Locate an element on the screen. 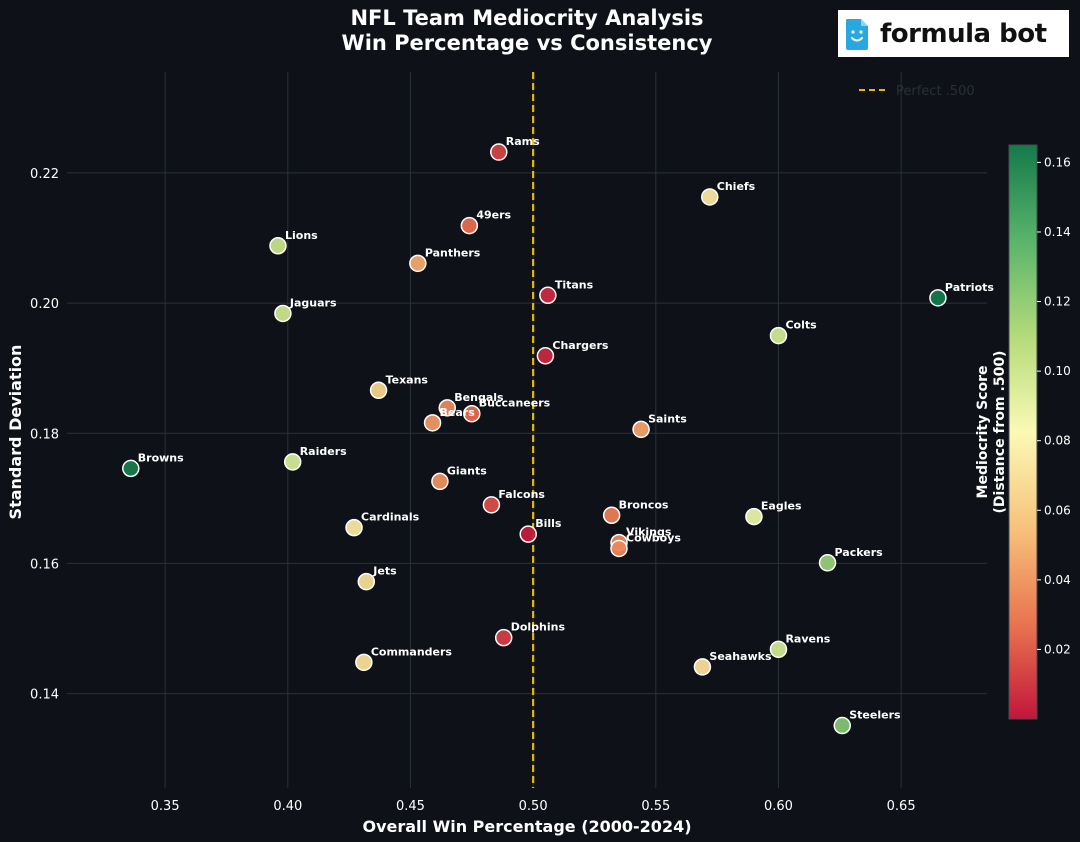 This screenshot has height=842, width=1080. point-bills is located at coordinates (528, 534).